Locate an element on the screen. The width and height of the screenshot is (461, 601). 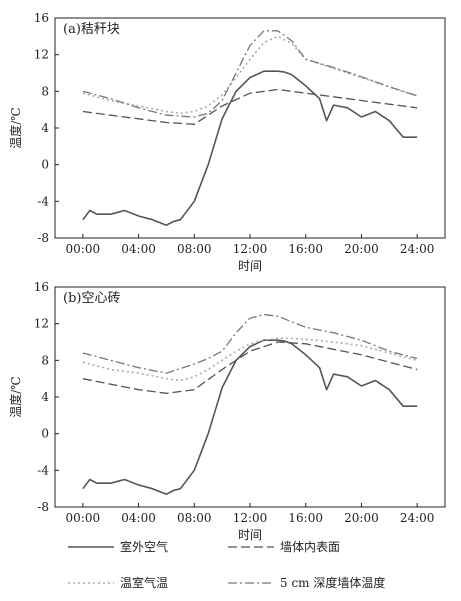
chart-title: (b)空心砖 is located at coordinates (91, 298).